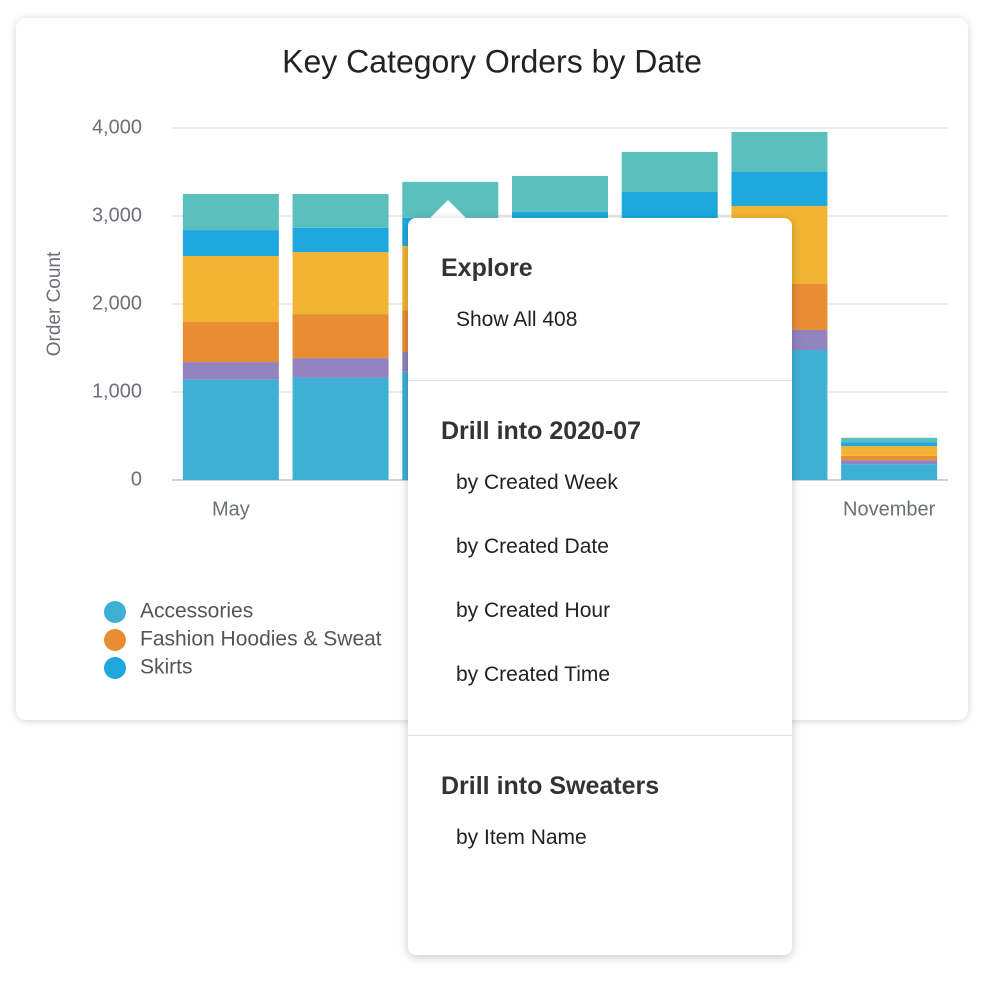  I want to click on menu-item: by Created Hour, so click(533, 610).